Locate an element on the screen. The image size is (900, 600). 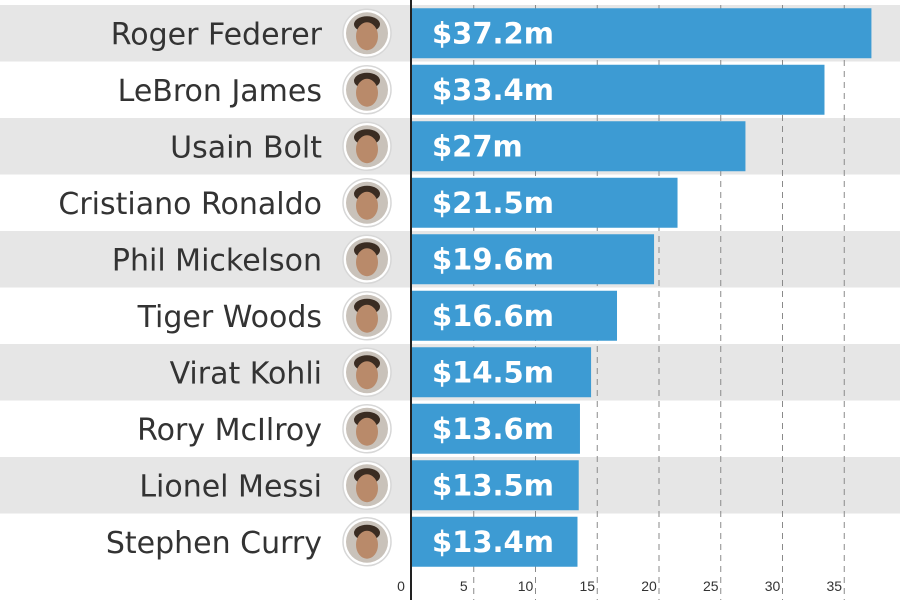
x-tick-label: 35 is located at coordinates (834, 586).